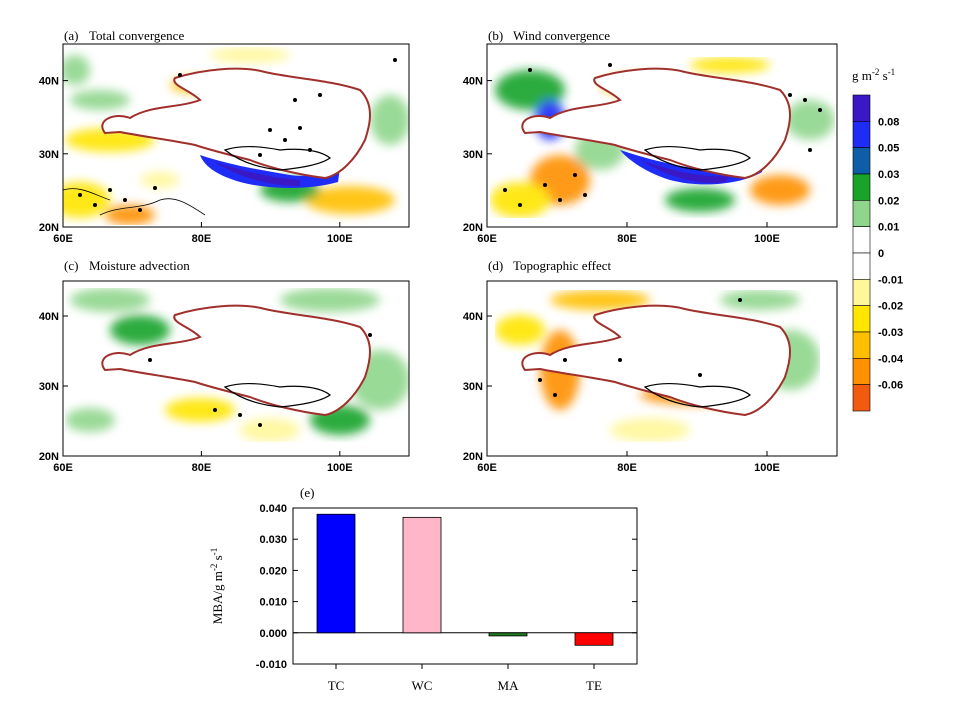  I want to click on bar-y-tick-label: 0.030, so click(273, 540).